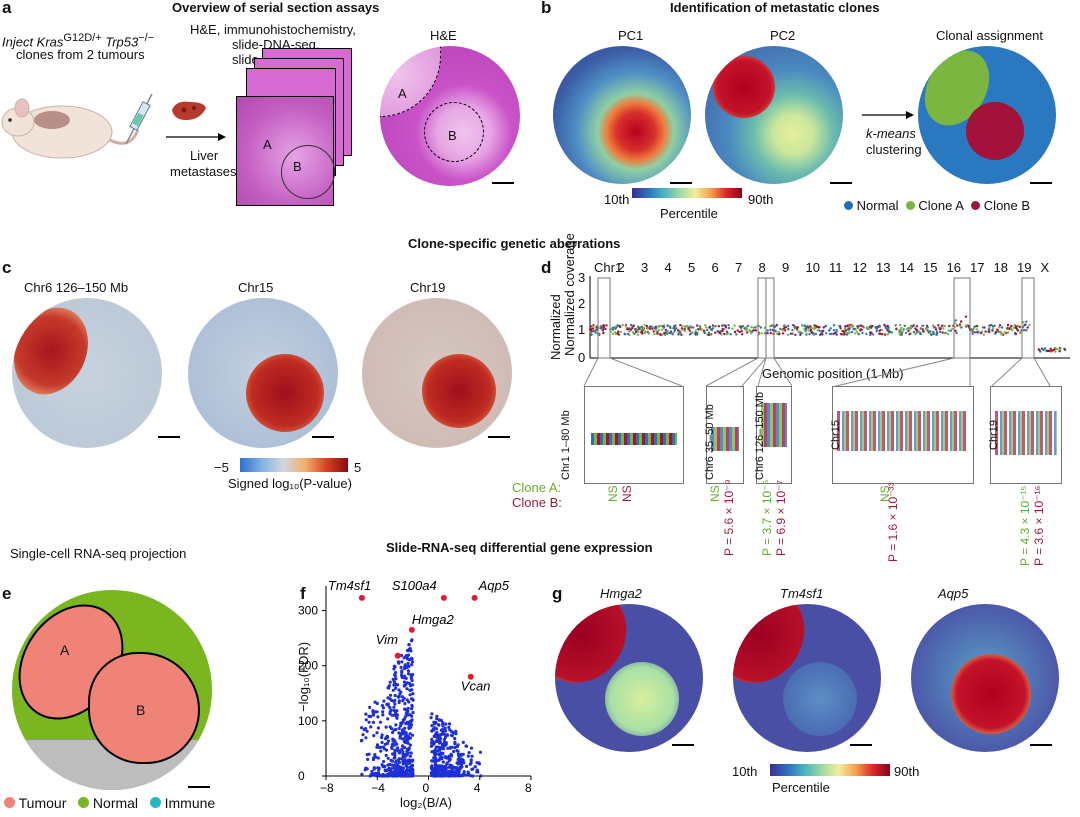 This screenshot has height=817, width=1080. I want to click on clone-a-label: Clone A:, so click(537, 487).